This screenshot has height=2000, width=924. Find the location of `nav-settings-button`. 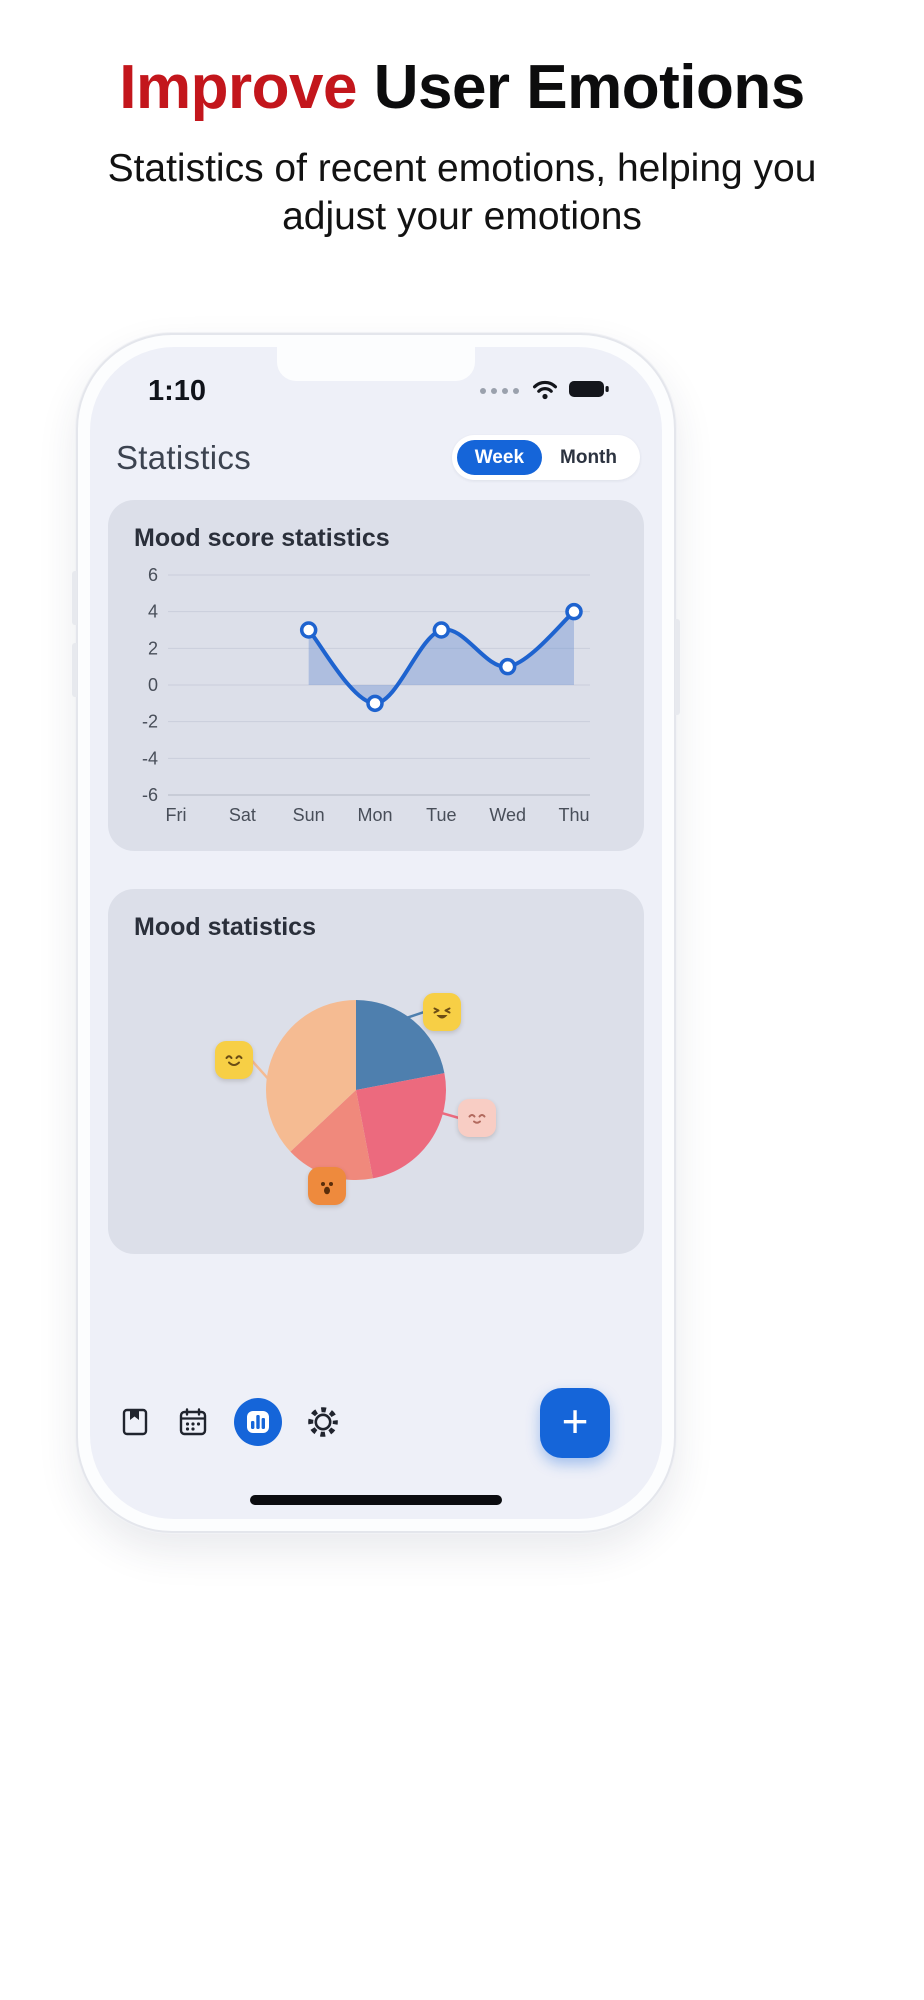

nav-settings-button is located at coordinates (323, 1423).